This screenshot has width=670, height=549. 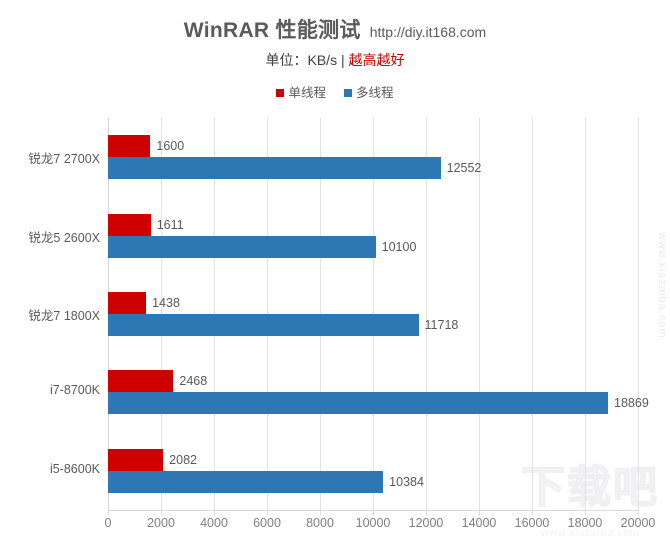 I want to click on x-axis-tick-label: 10000, so click(x=373, y=523).